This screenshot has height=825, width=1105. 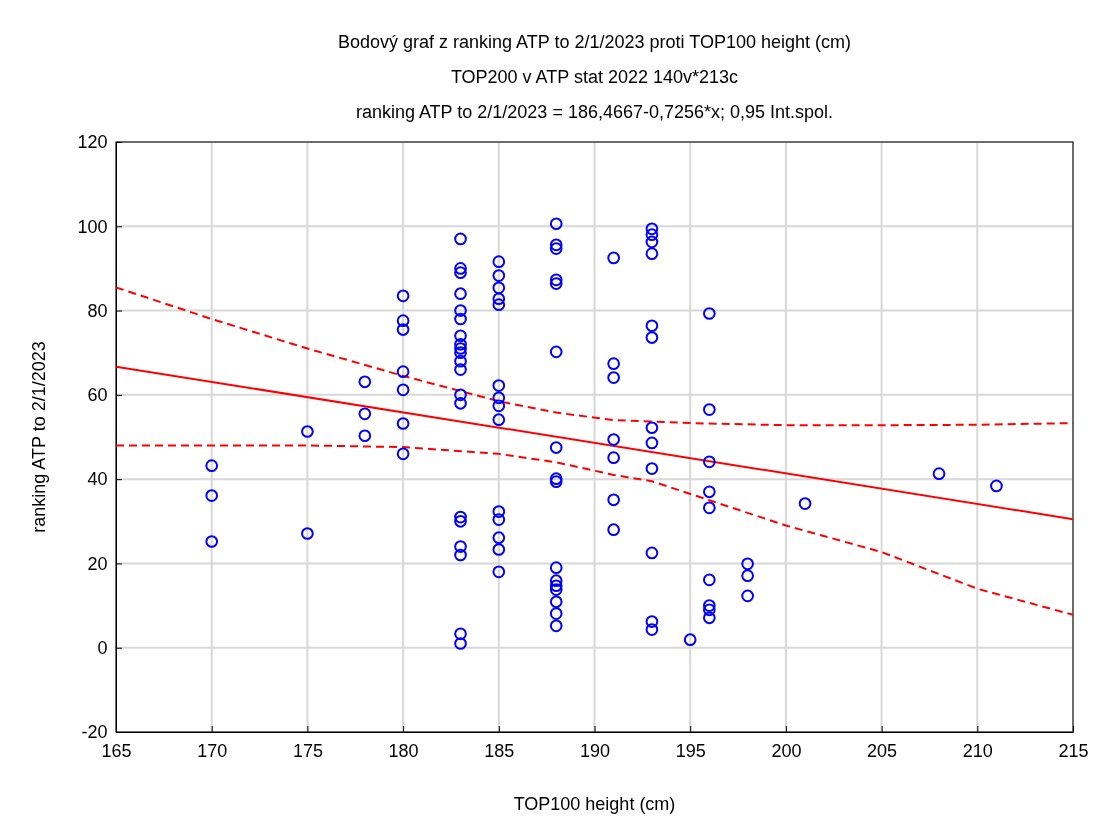 I want to click on y-tick-label: 100, so click(x=92, y=226).